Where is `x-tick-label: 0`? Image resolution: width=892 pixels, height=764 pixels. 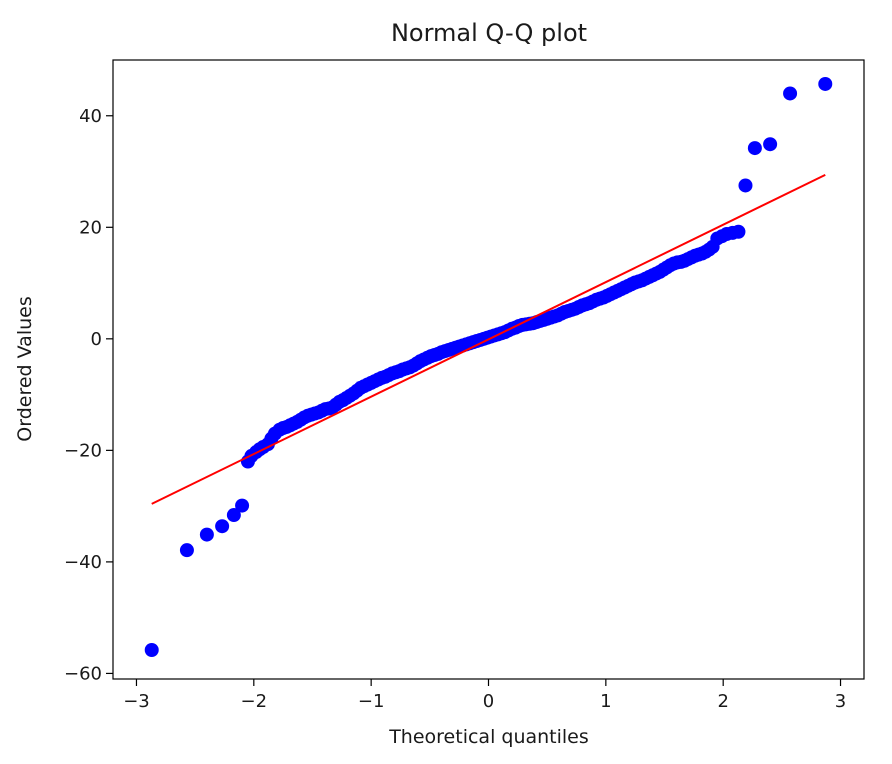
x-tick-label: 0 is located at coordinates (488, 701).